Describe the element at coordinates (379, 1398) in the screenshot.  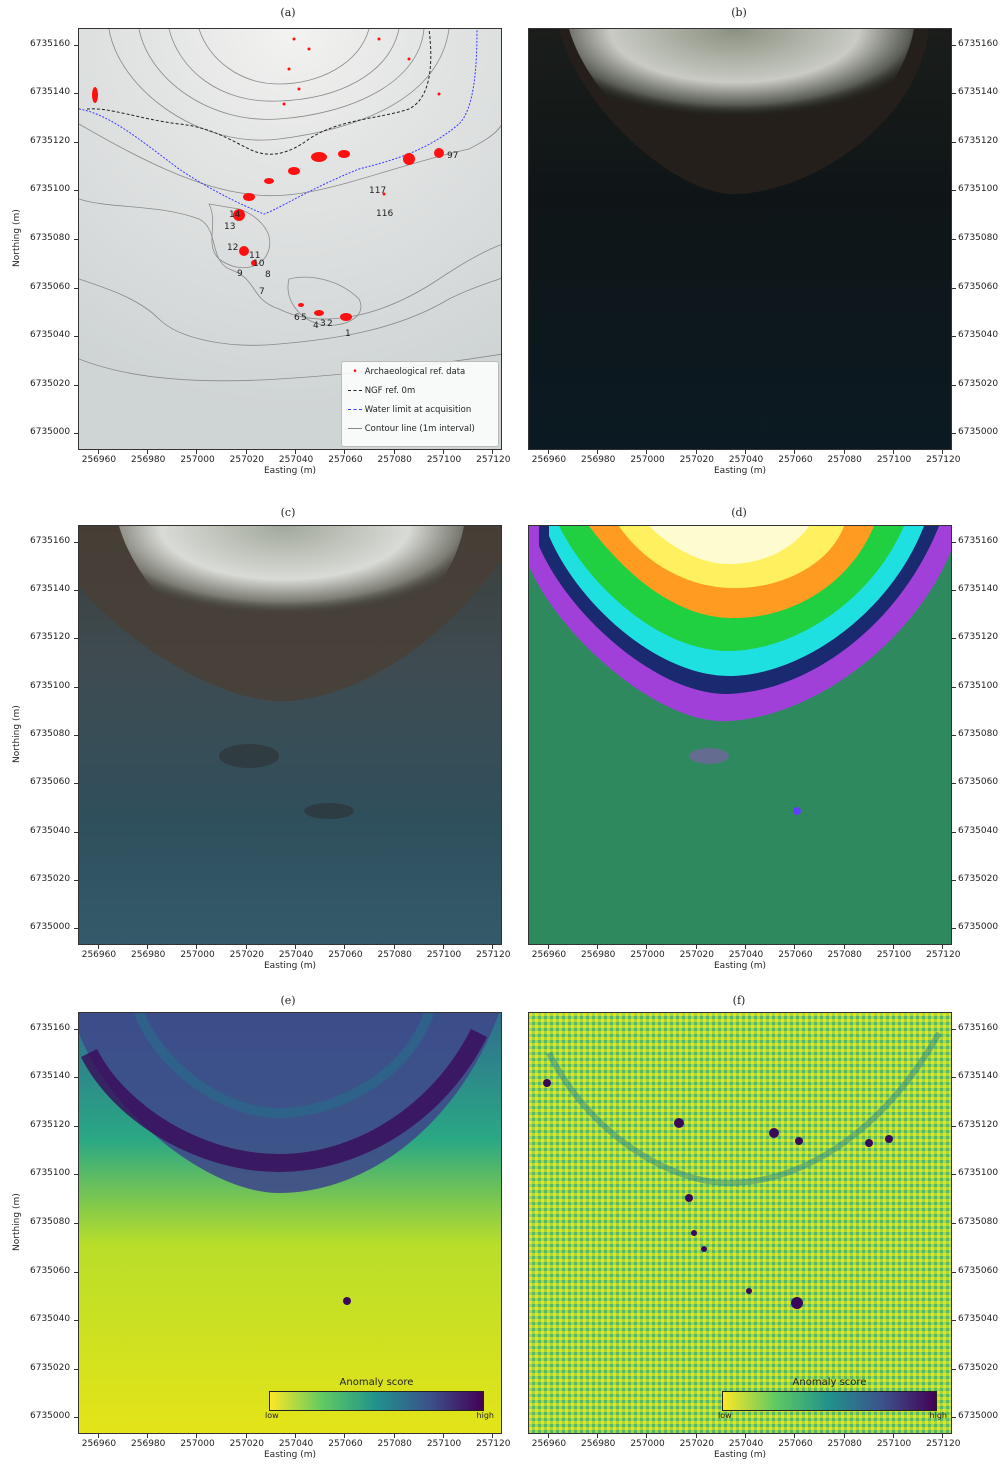
I see `colorbar-e: Anomaly score low high` at that location.